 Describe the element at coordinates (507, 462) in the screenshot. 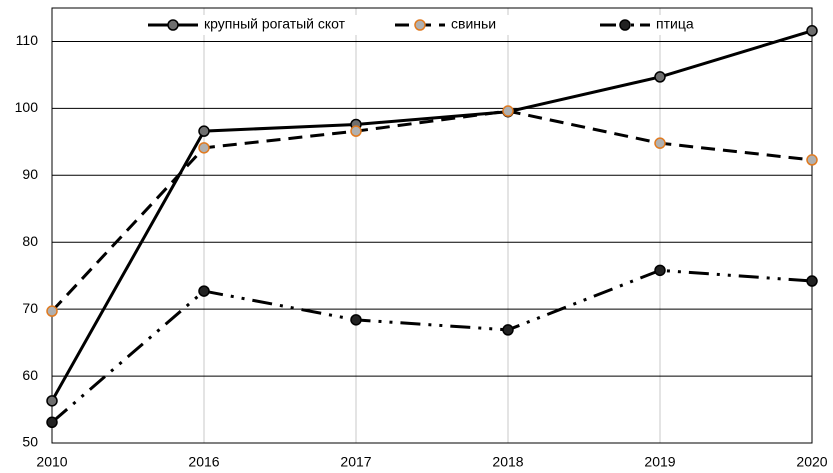

I see `x-tick-label: 2018` at that location.